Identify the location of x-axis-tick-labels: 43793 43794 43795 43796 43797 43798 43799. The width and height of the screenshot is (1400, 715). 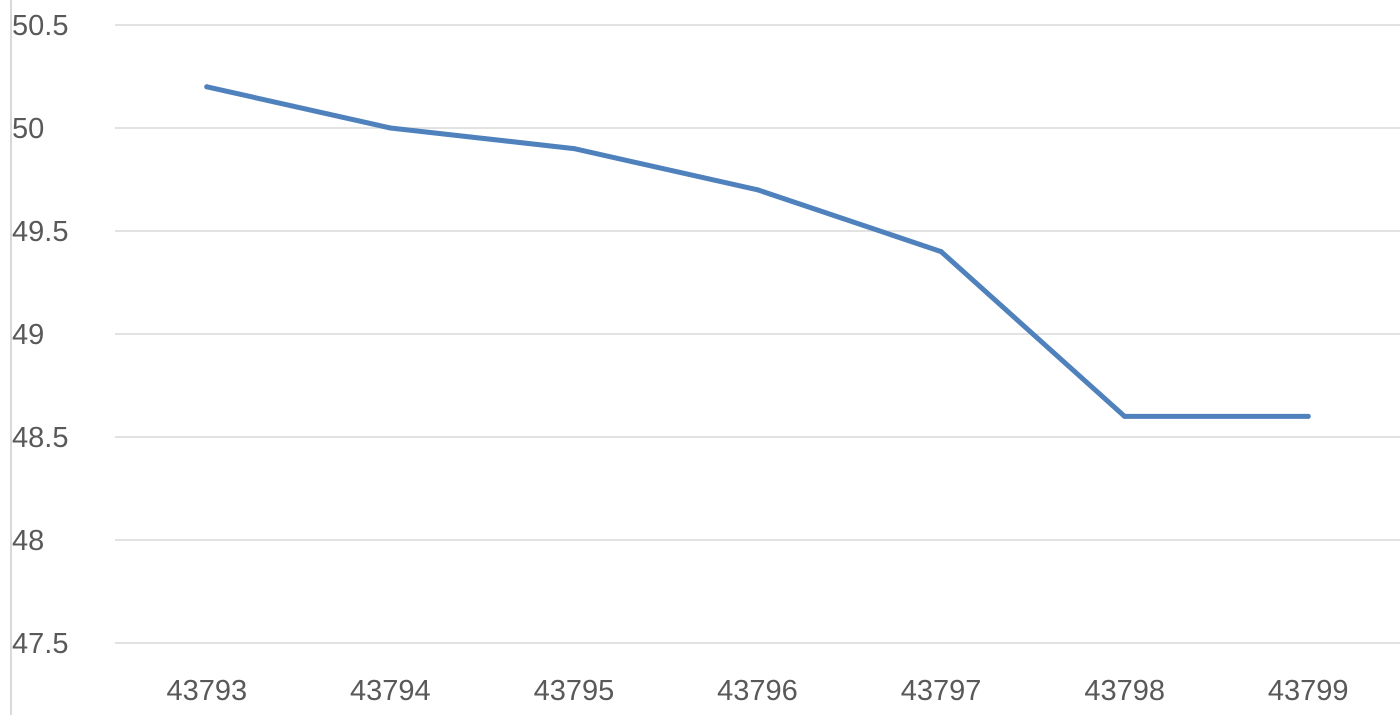
(757, 691).